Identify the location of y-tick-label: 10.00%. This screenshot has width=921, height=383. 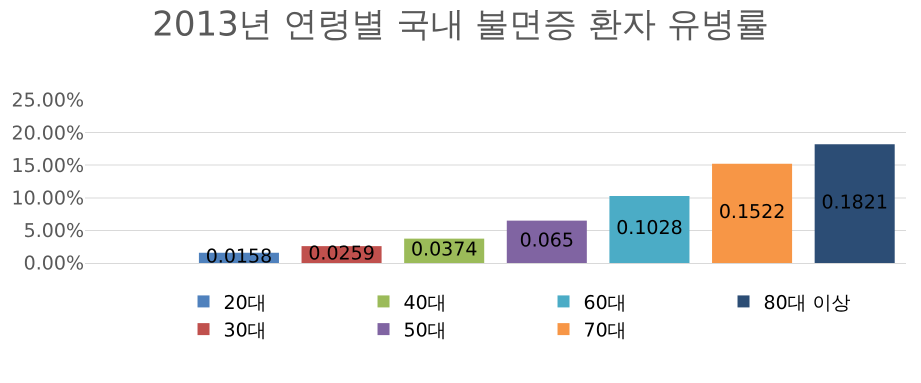
(48, 198).